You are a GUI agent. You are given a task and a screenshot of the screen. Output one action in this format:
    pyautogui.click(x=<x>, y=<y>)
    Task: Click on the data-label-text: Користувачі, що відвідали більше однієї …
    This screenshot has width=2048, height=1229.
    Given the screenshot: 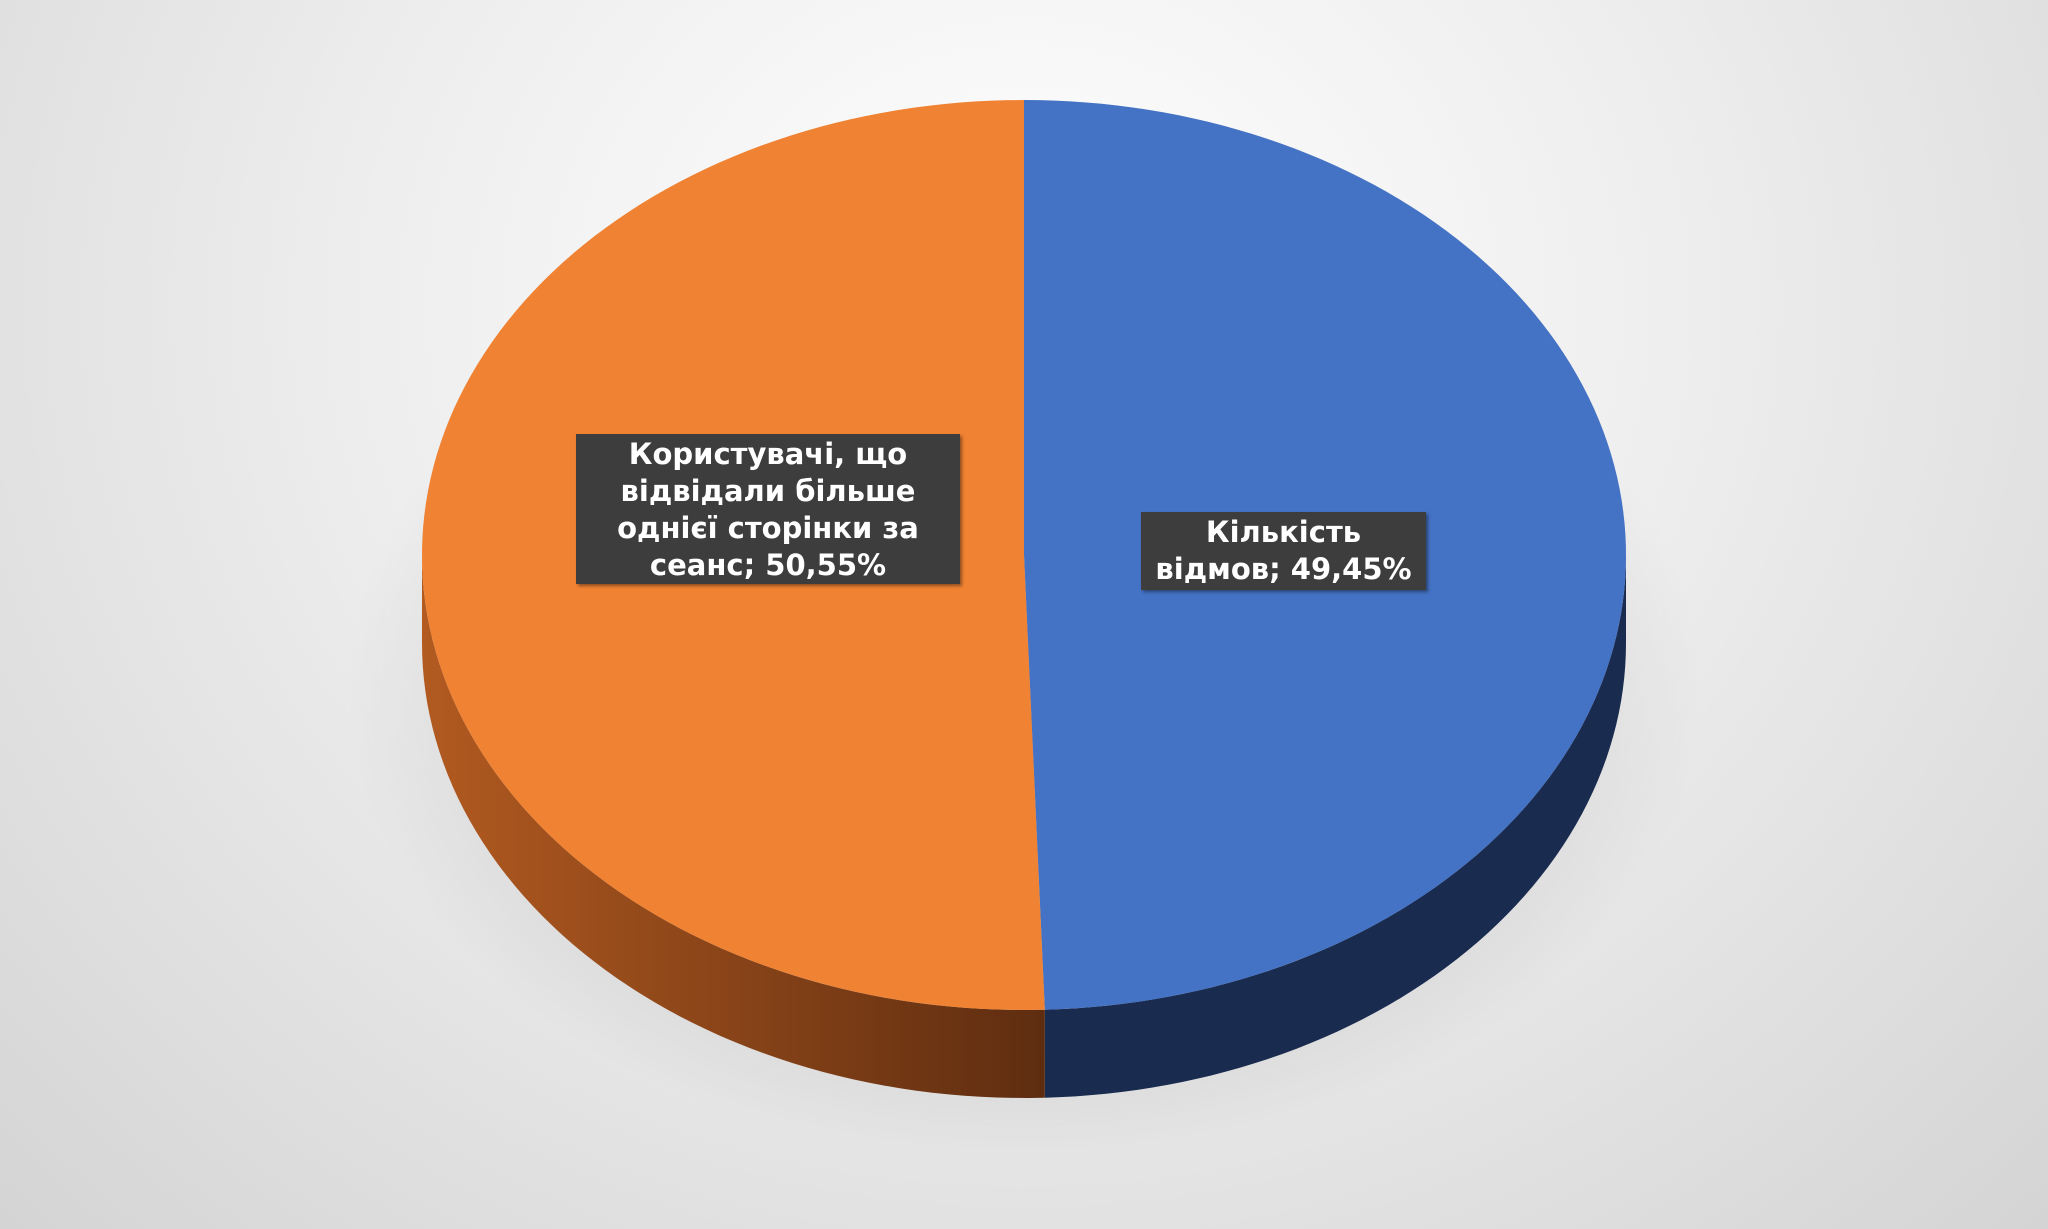 What is the action you would take?
    pyautogui.click(x=768, y=509)
    